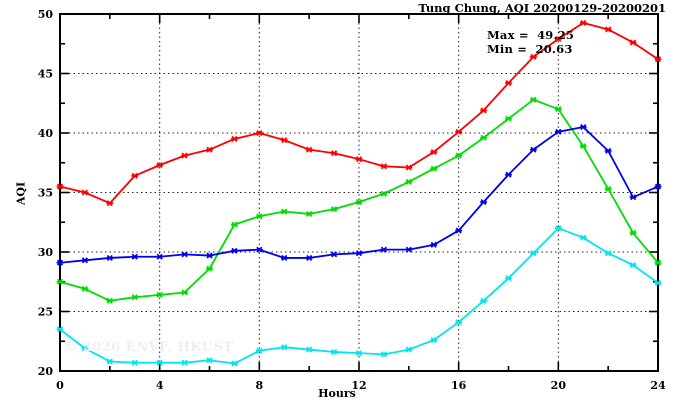 The image size is (674, 409). I want to click on x-axis-label: Hours, so click(337, 393).